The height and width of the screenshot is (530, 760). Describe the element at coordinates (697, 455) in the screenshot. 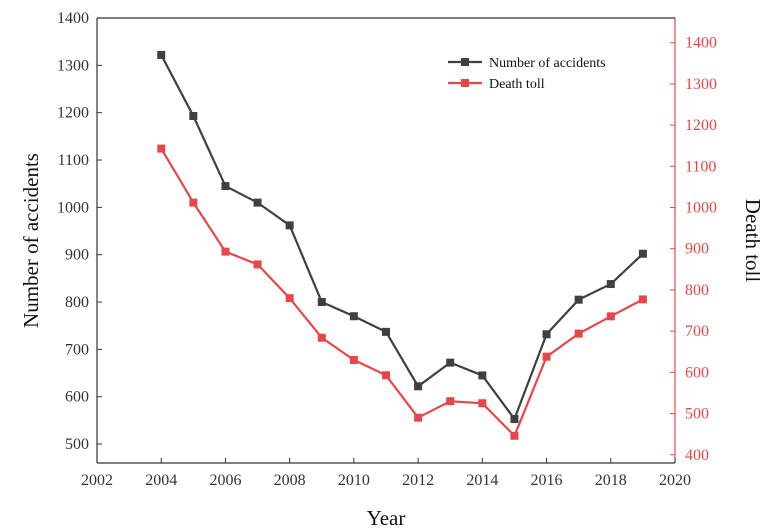

I see `right-y-tick-label: 400` at that location.